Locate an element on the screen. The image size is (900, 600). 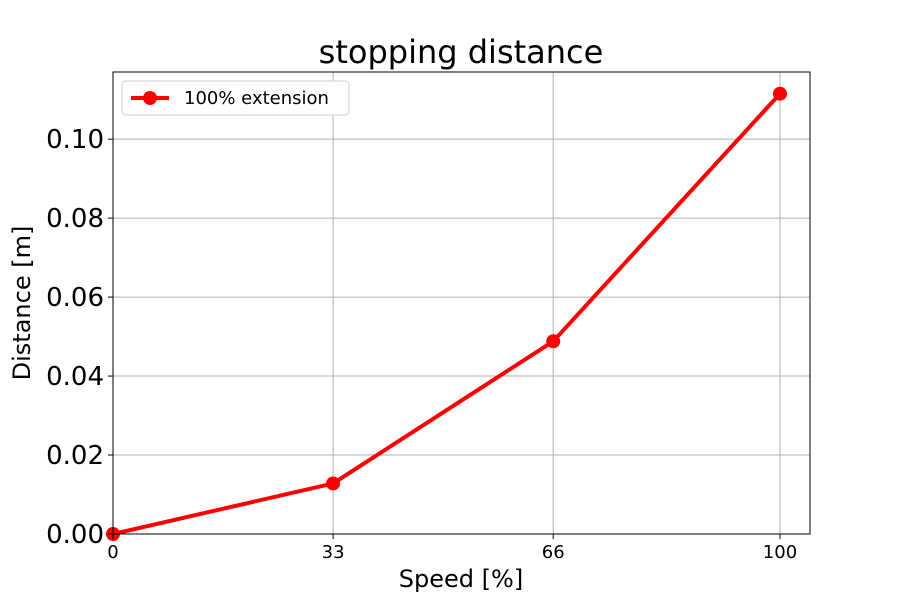
x-tick-label: 33 is located at coordinates (333, 552).